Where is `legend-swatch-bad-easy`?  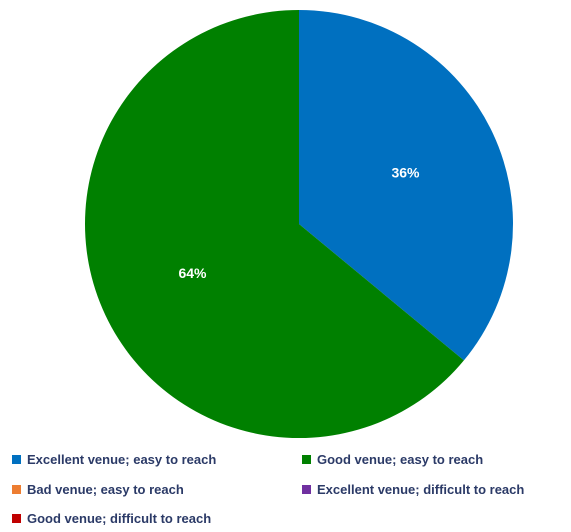 legend-swatch-bad-easy is located at coordinates (16, 489).